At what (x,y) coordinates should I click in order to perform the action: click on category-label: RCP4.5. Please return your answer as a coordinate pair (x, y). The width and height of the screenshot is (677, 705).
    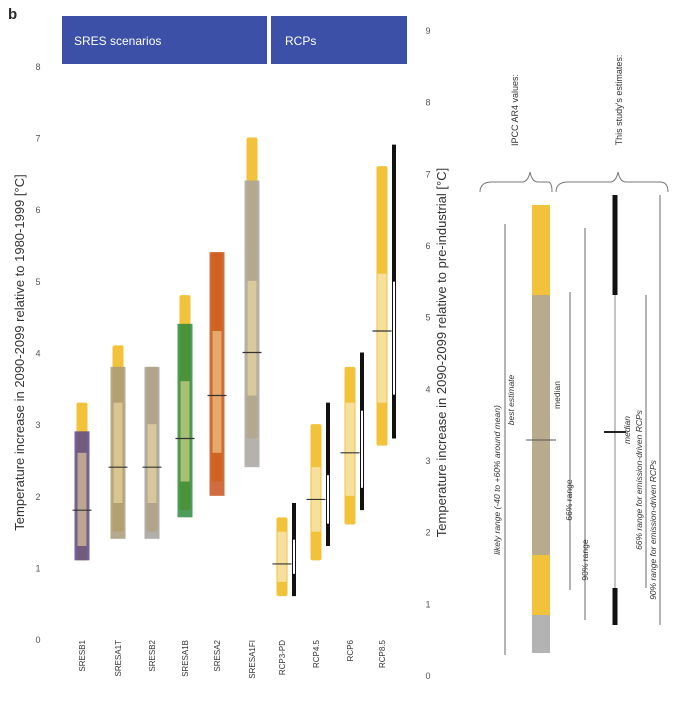
    Looking at the image, I should click on (316, 653).